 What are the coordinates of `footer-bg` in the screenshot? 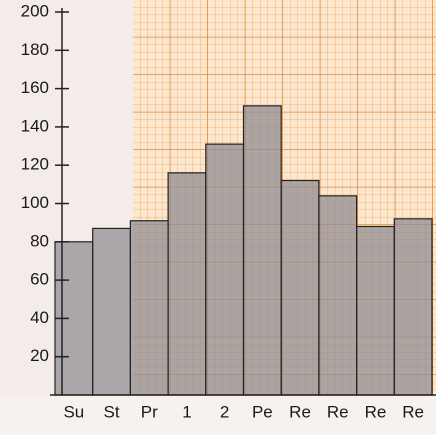 It's located at (218, 415).